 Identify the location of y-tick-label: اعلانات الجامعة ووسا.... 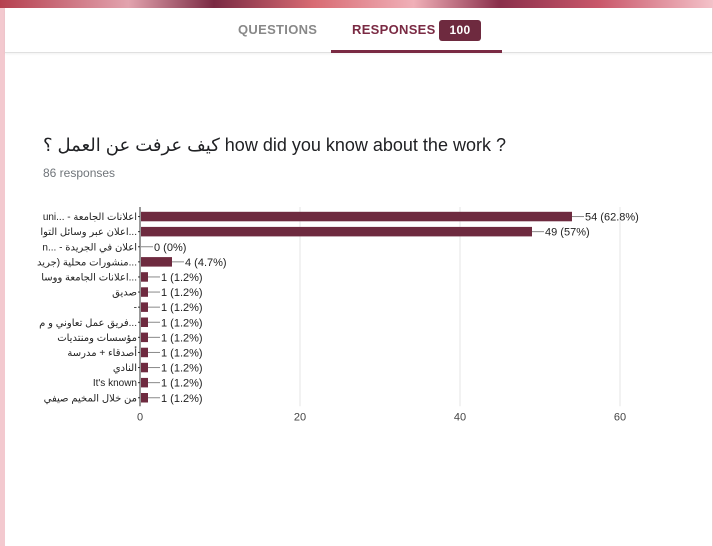
(89, 277).